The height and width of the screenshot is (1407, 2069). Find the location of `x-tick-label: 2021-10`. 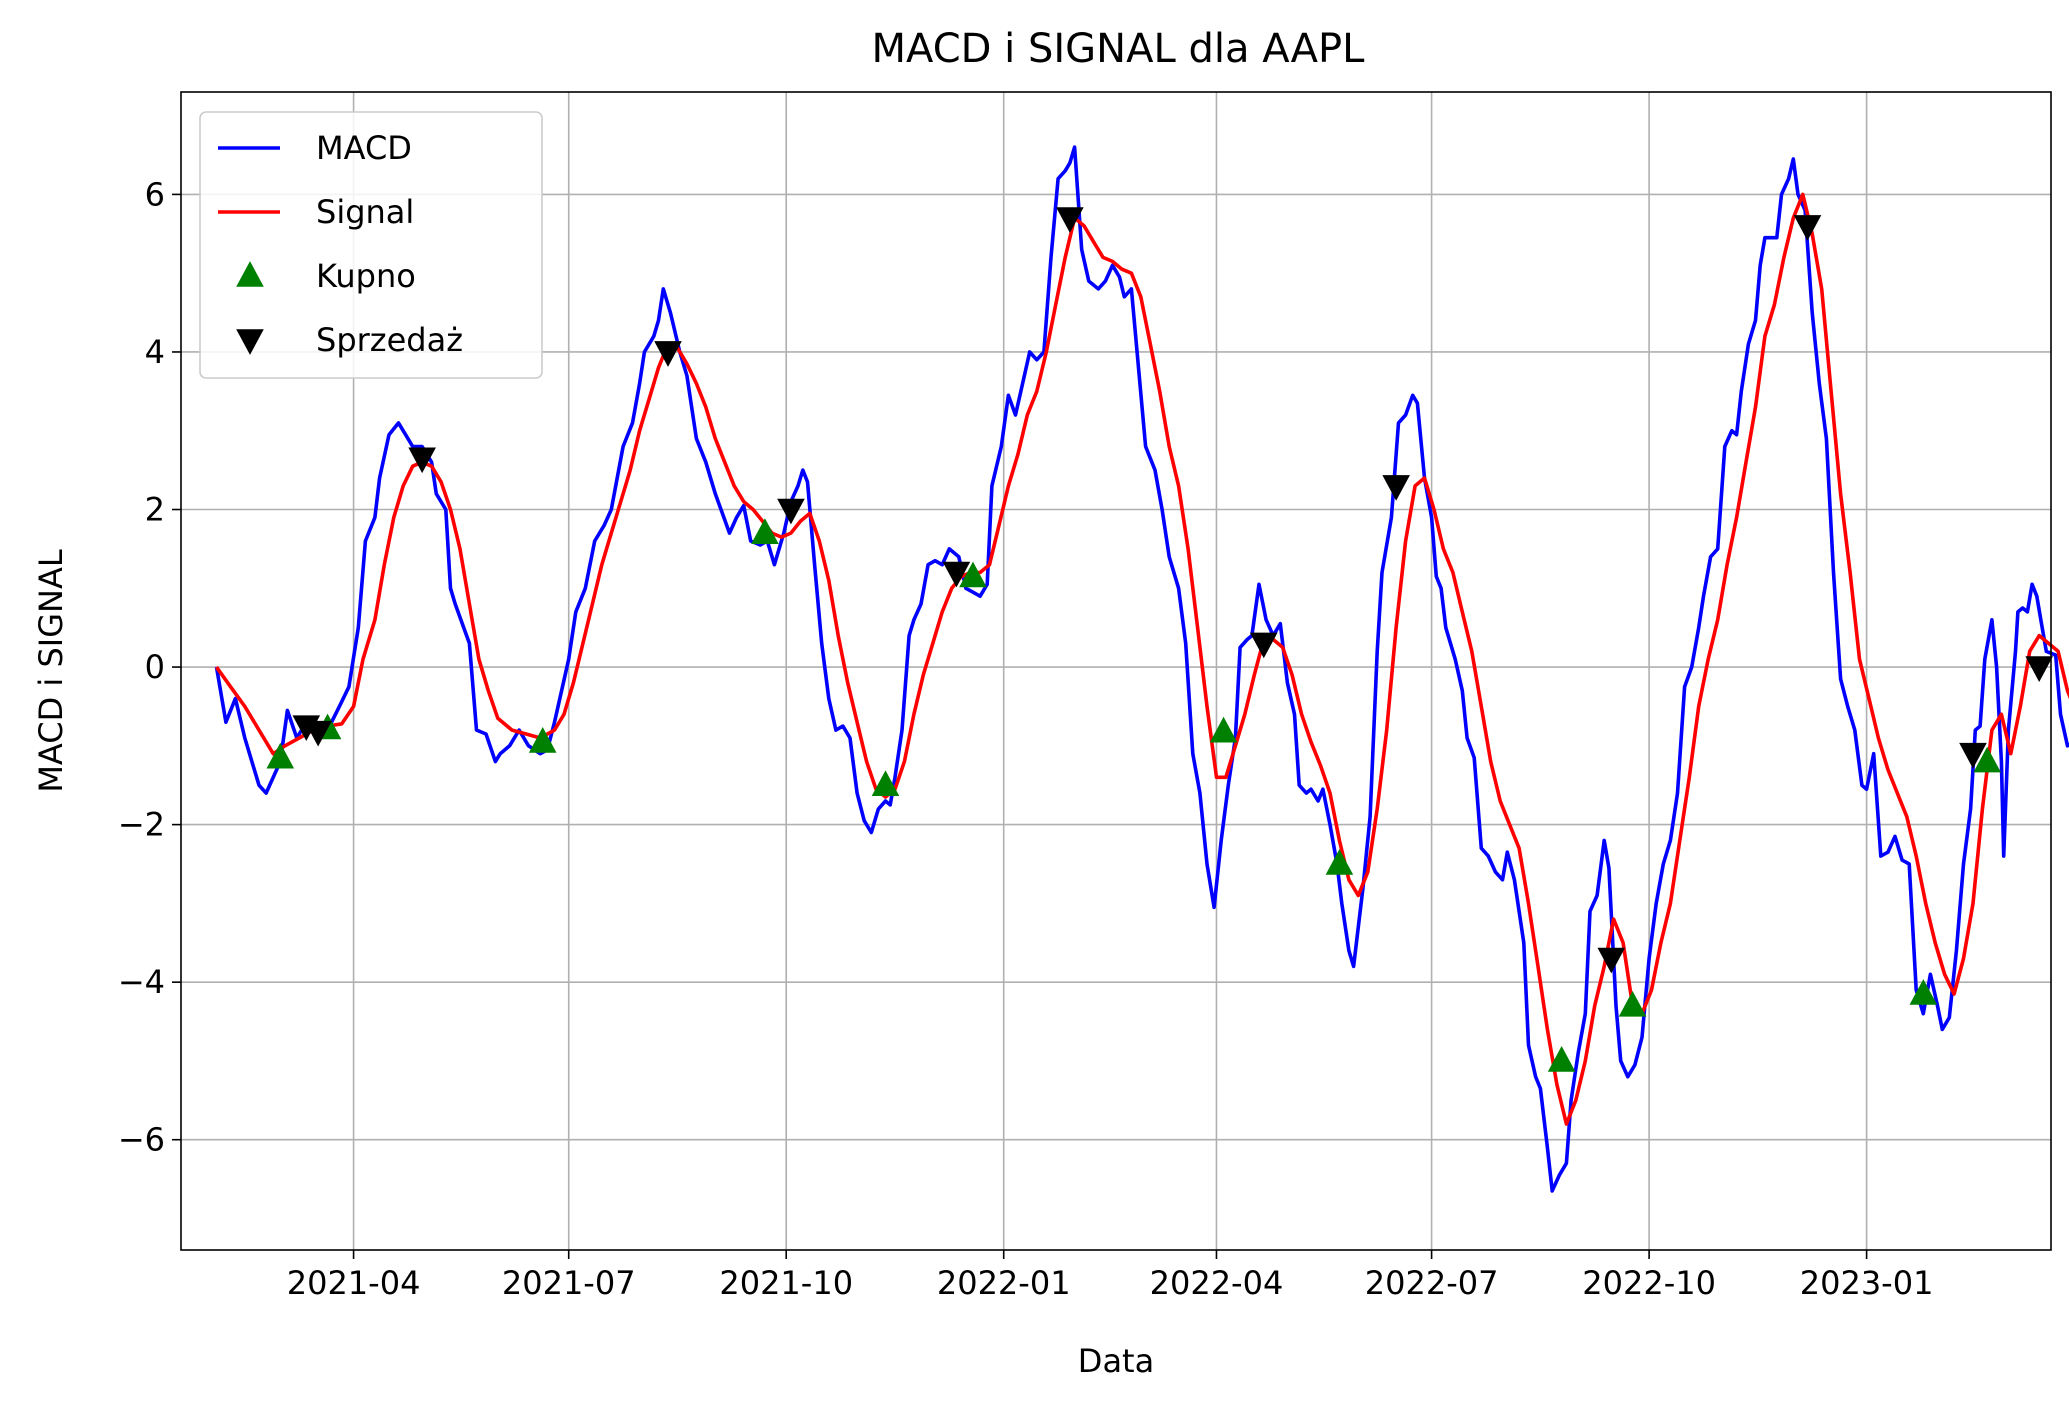

x-tick-label: 2021-10 is located at coordinates (786, 1283).